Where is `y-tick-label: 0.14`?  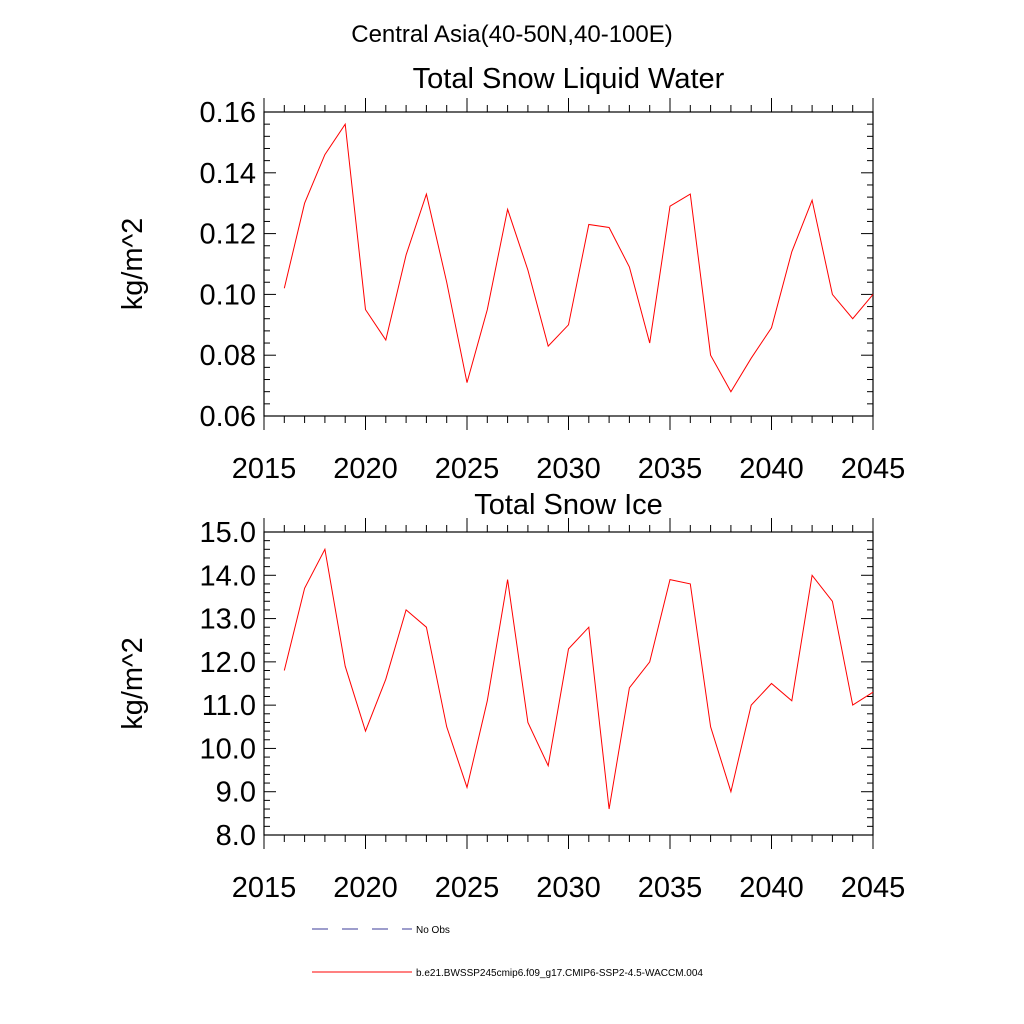 y-tick-label: 0.14 is located at coordinates (228, 174).